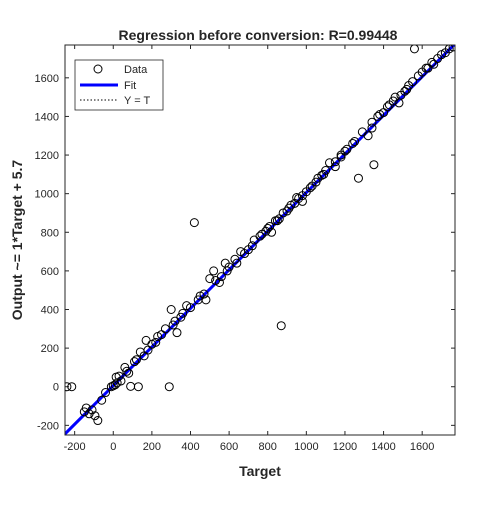 The height and width of the screenshot is (505, 500). I want to click on y-tick-label: 200, so click(50, 349).